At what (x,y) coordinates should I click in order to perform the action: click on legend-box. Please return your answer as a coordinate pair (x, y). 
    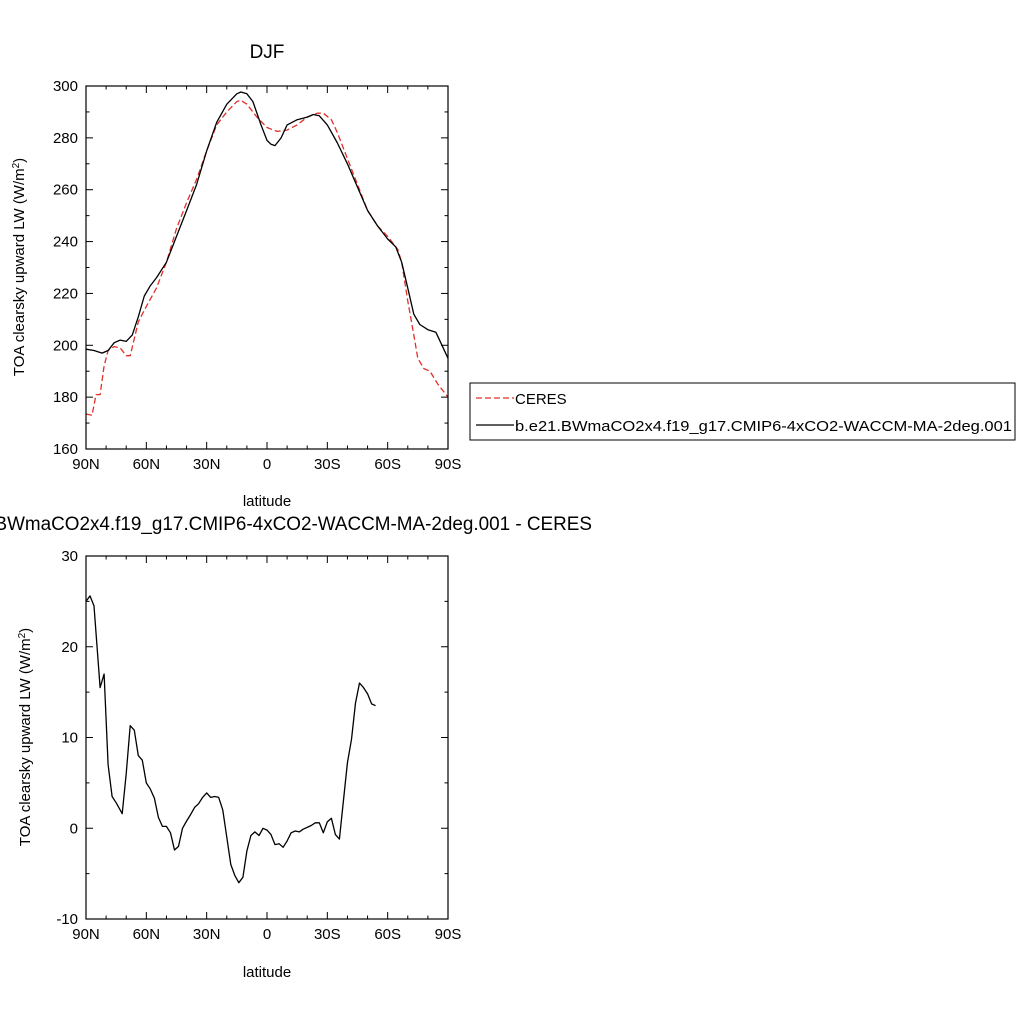
    Looking at the image, I should click on (742, 411).